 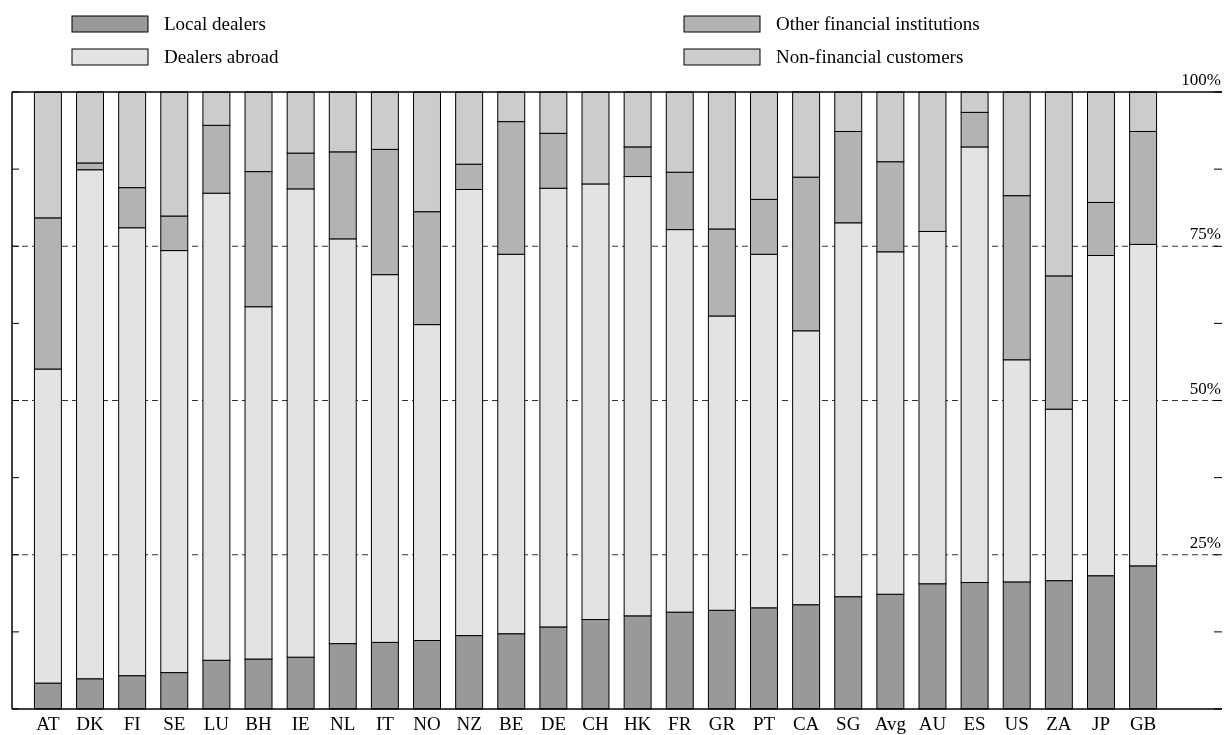 I want to click on y-tick-label: 100%, so click(x=1201, y=79).